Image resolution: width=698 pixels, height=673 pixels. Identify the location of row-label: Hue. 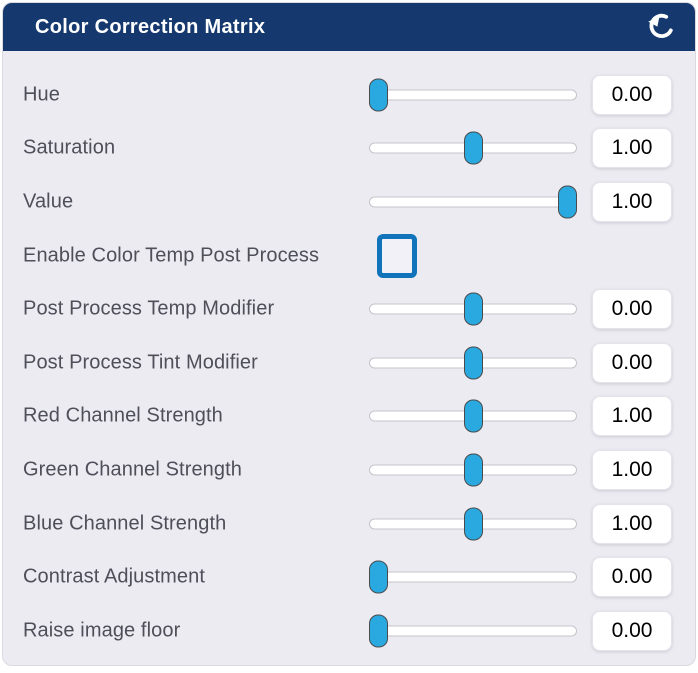
(41, 94).